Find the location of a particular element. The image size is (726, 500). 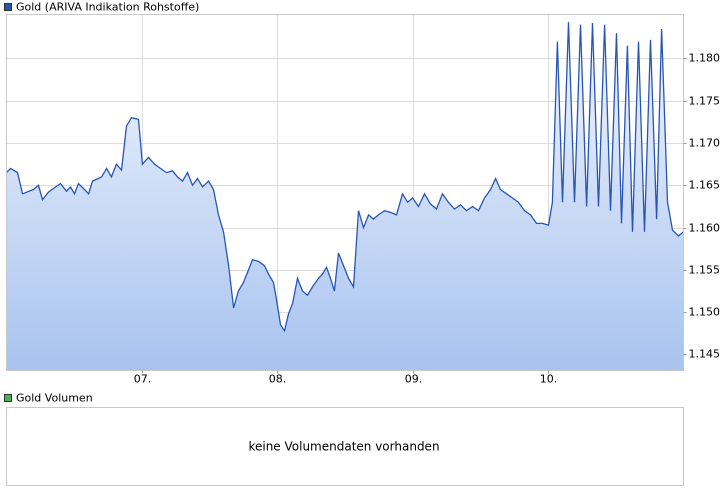

x-tick-label: 10. is located at coordinates (549, 379).